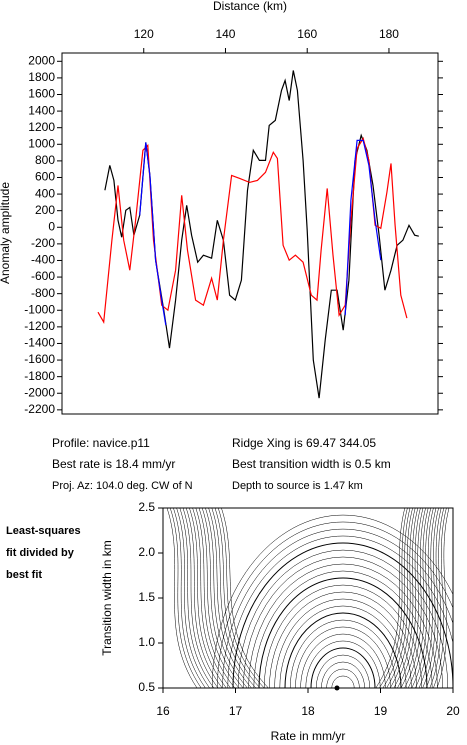 The height and width of the screenshot is (745, 467). Describe the element at coordinates (41, 77) in the screenshot. I see `y-tick-label: 1800` at that location.